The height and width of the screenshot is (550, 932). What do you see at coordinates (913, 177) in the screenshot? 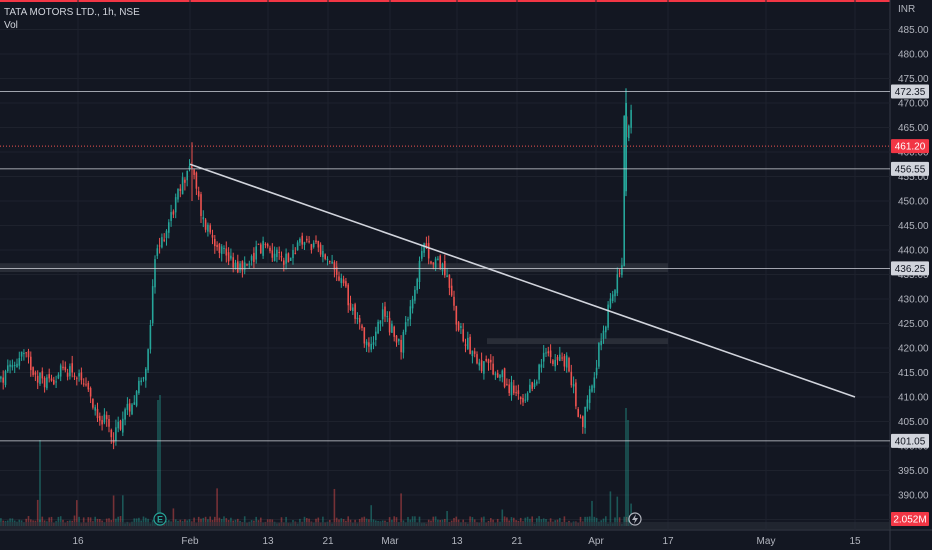
I see `price-tick-label: 455.00` at bounding box center [913, 177].